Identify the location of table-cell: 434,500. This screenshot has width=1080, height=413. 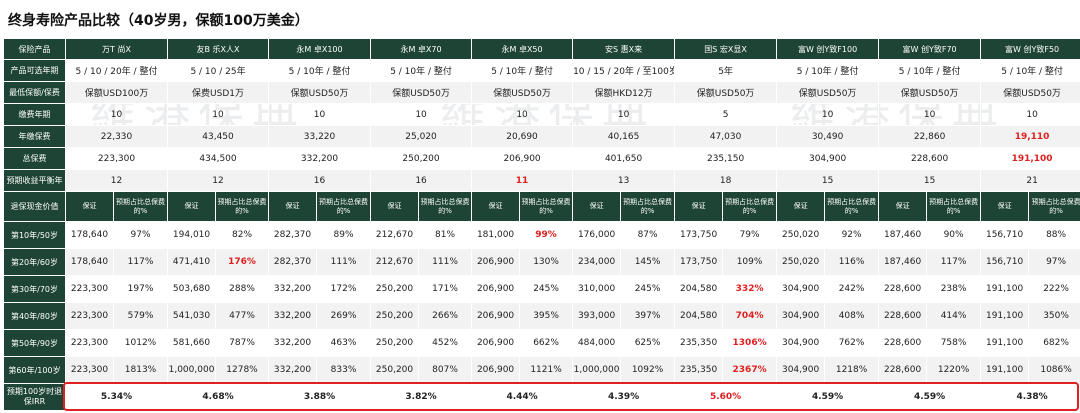
(218, 158).